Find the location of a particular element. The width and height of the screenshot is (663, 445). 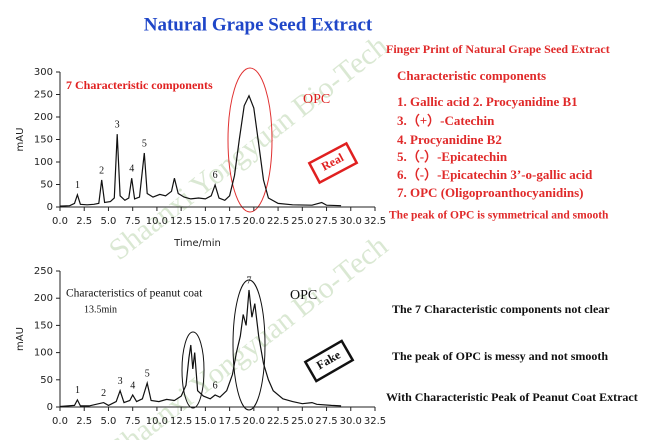

fake-box is located at coordinates (329, 361).